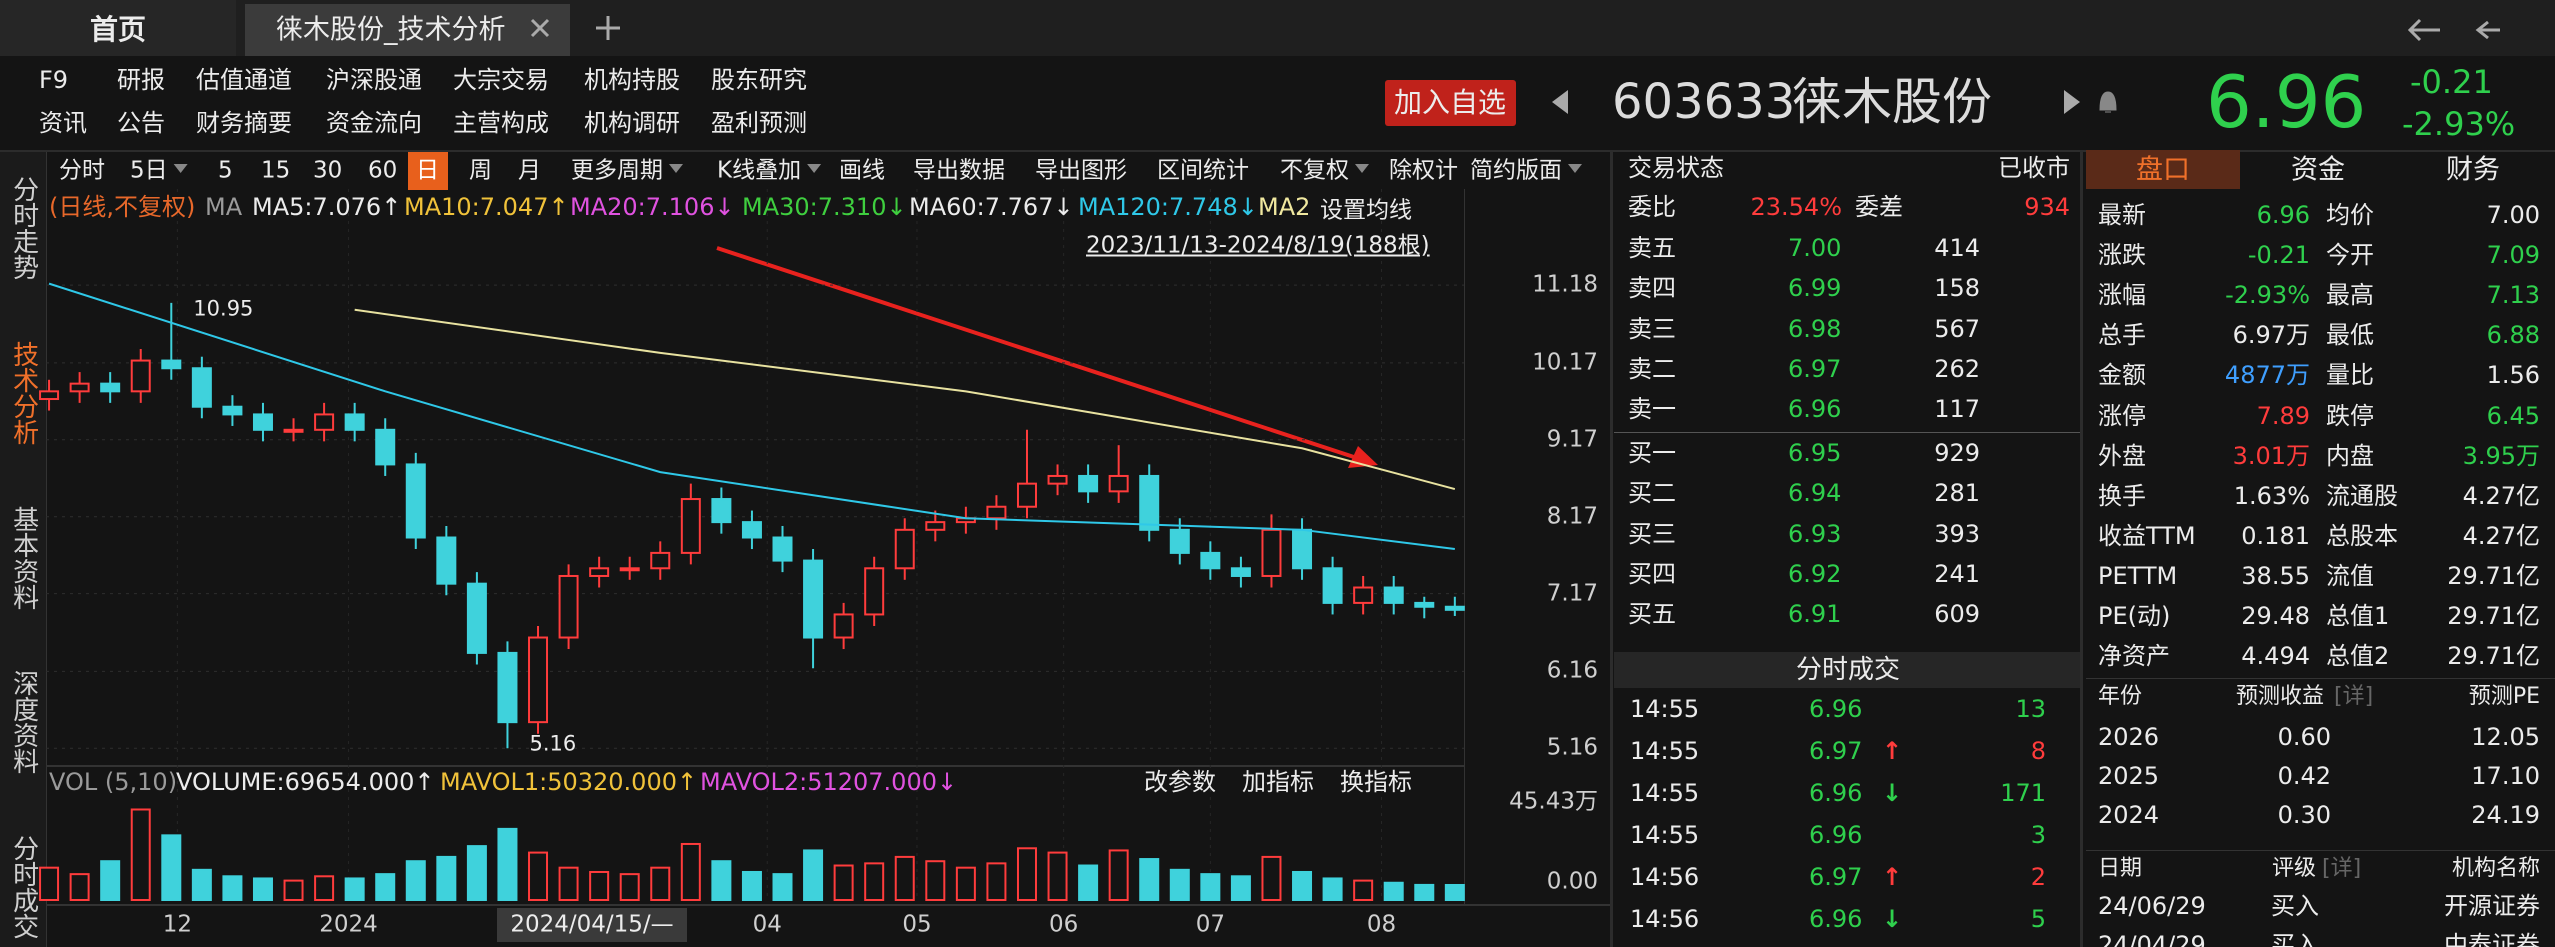 This screenshot has height=947, width=2555. What do you see at coordinates (1665, 877) in the screenshot?
I see `trade-time: 14:56` at bounding box center [1665, 877].